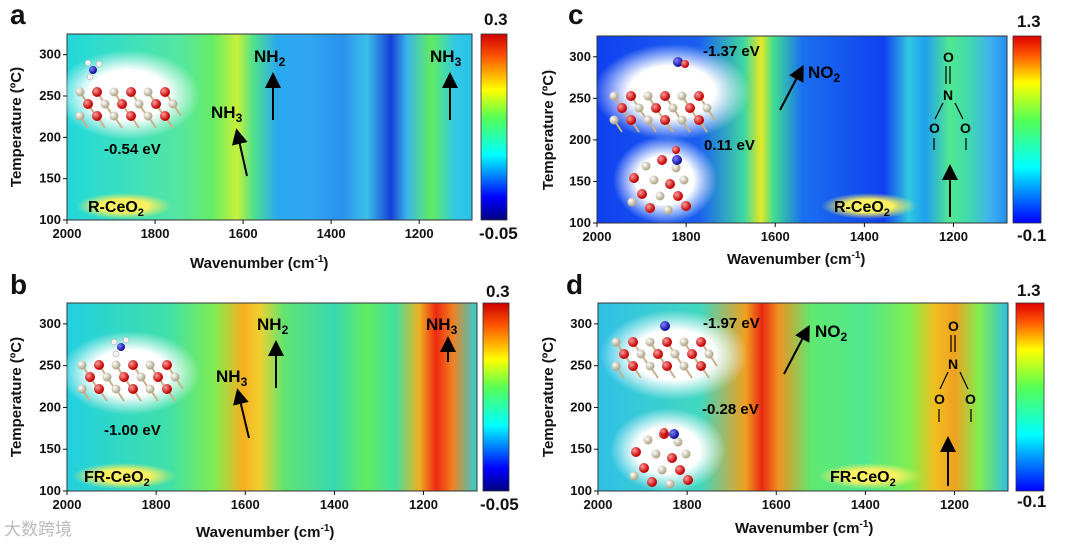 This screenshot has width=1080, height=552. I want to click on xticks-a: 2000 1800 1600 1400 1200, so click(243, 230).